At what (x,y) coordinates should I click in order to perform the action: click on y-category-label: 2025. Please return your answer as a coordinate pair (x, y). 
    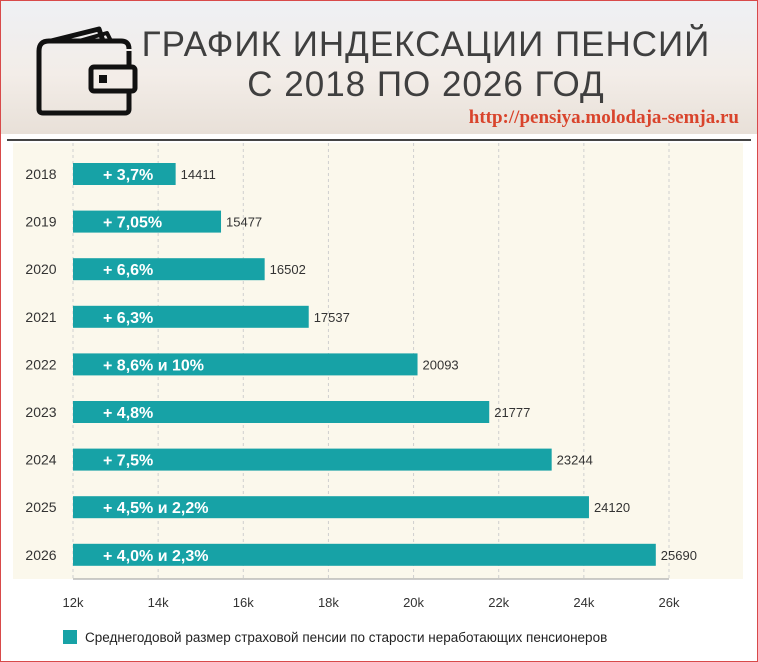
    Looking at the image, I should click on (40, 507).